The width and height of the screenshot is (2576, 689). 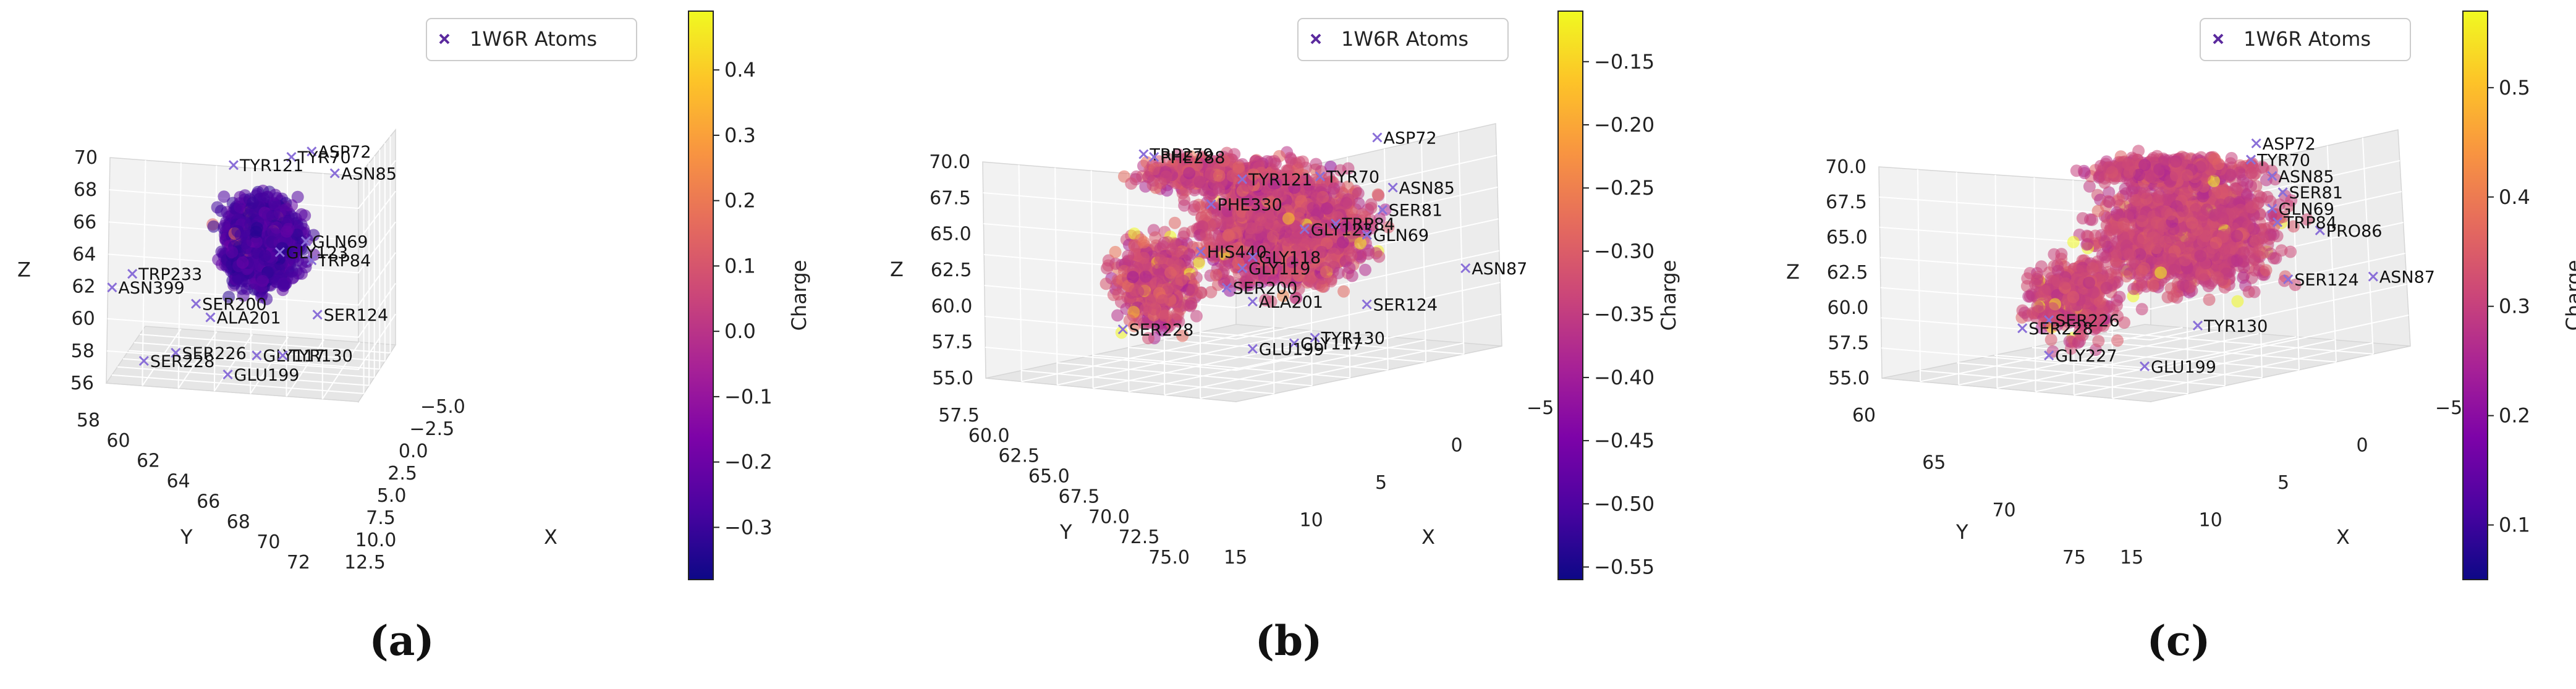 I want to click on y-tick-label: 65, so click(x=1934, y=463).